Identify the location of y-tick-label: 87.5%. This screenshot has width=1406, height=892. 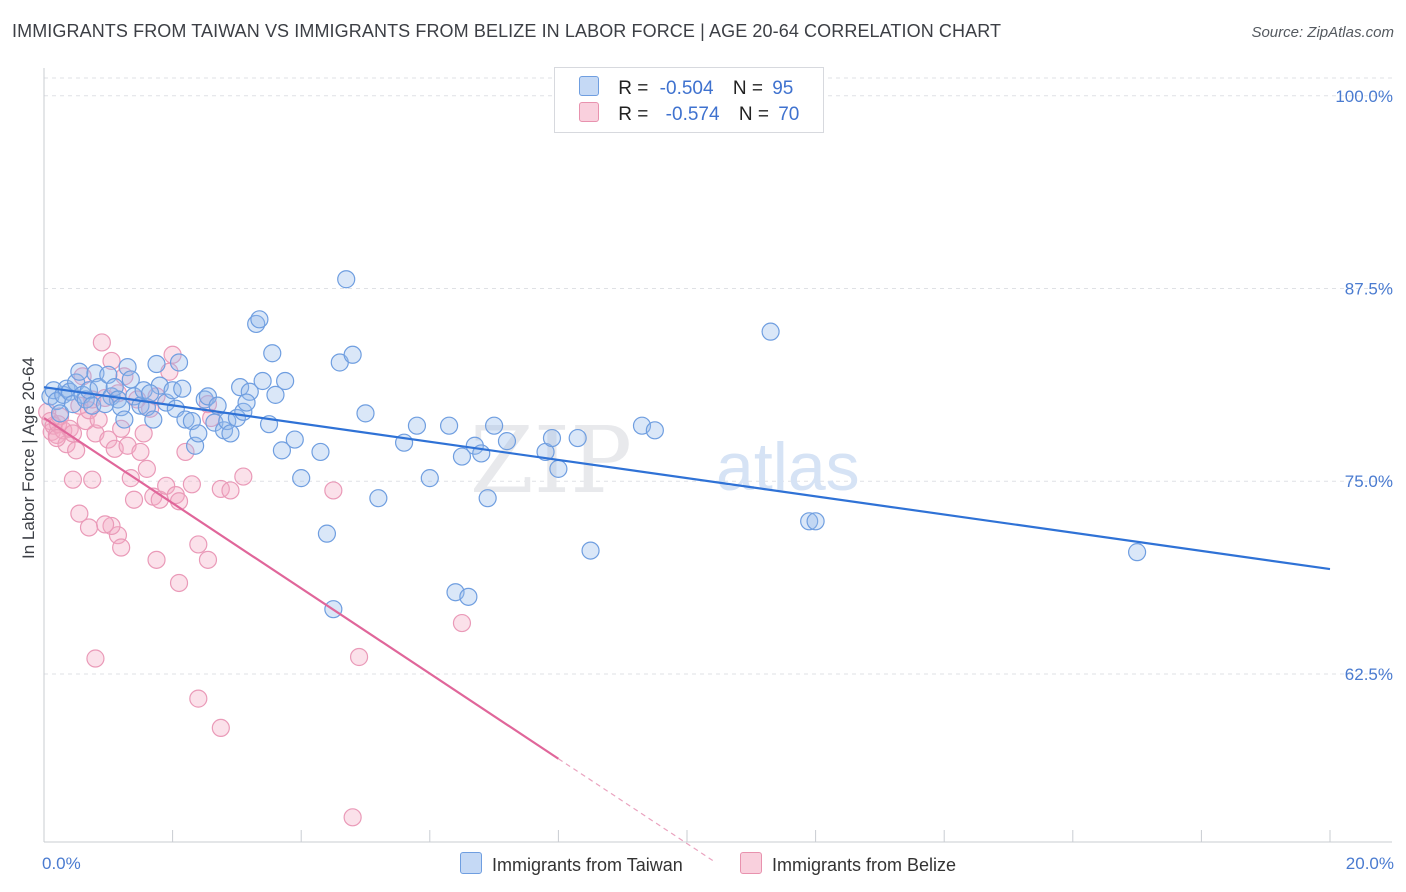
(1369, 288).